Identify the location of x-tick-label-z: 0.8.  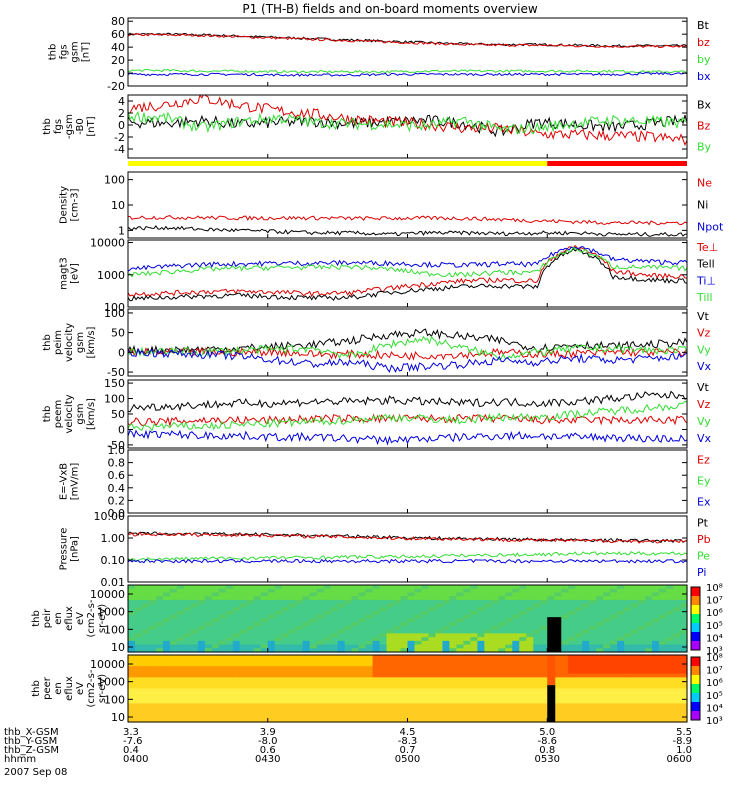
(547, 750).